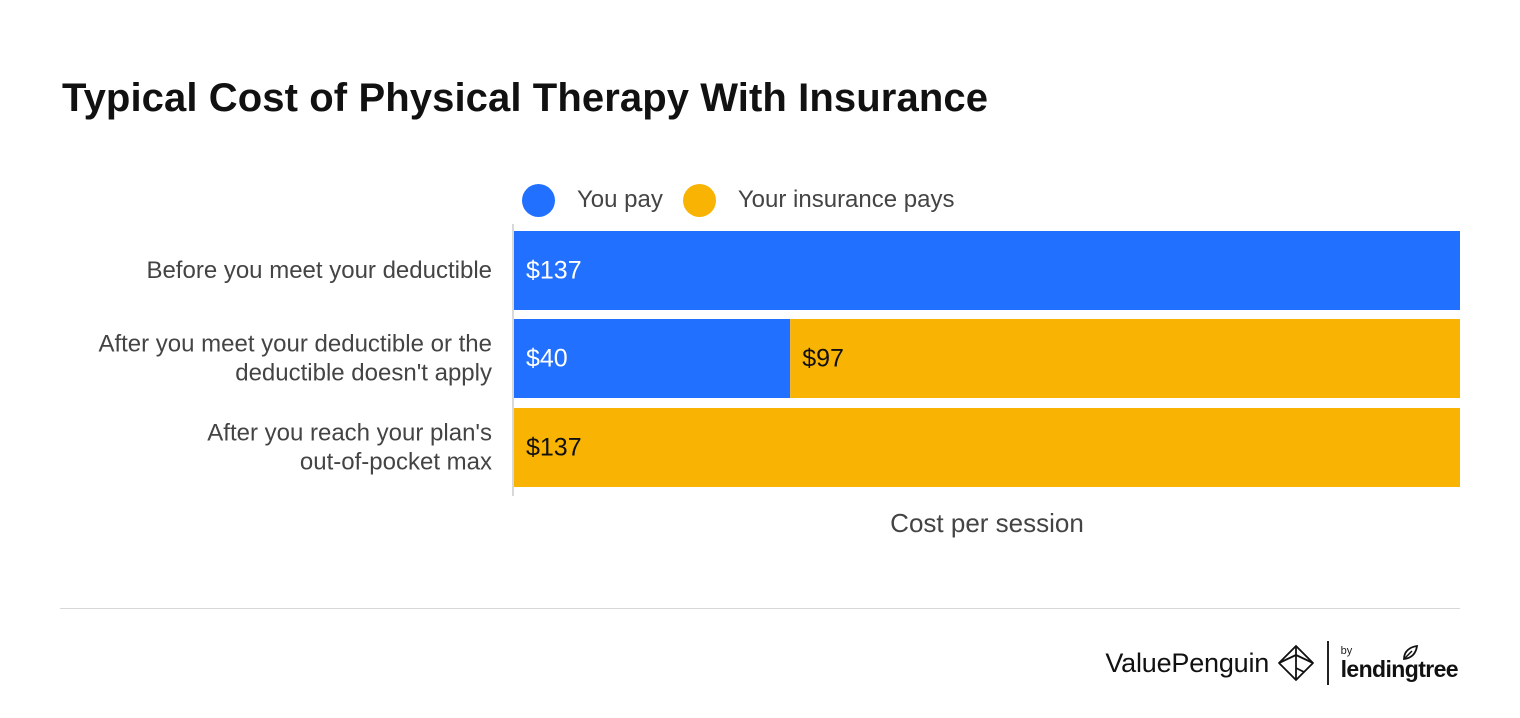 The width and height of the screenshot is (1520, 718). Describe the element at coordinates (1399, 668) in the screenshot. I see `brand-partner: lendingtree` at that location.